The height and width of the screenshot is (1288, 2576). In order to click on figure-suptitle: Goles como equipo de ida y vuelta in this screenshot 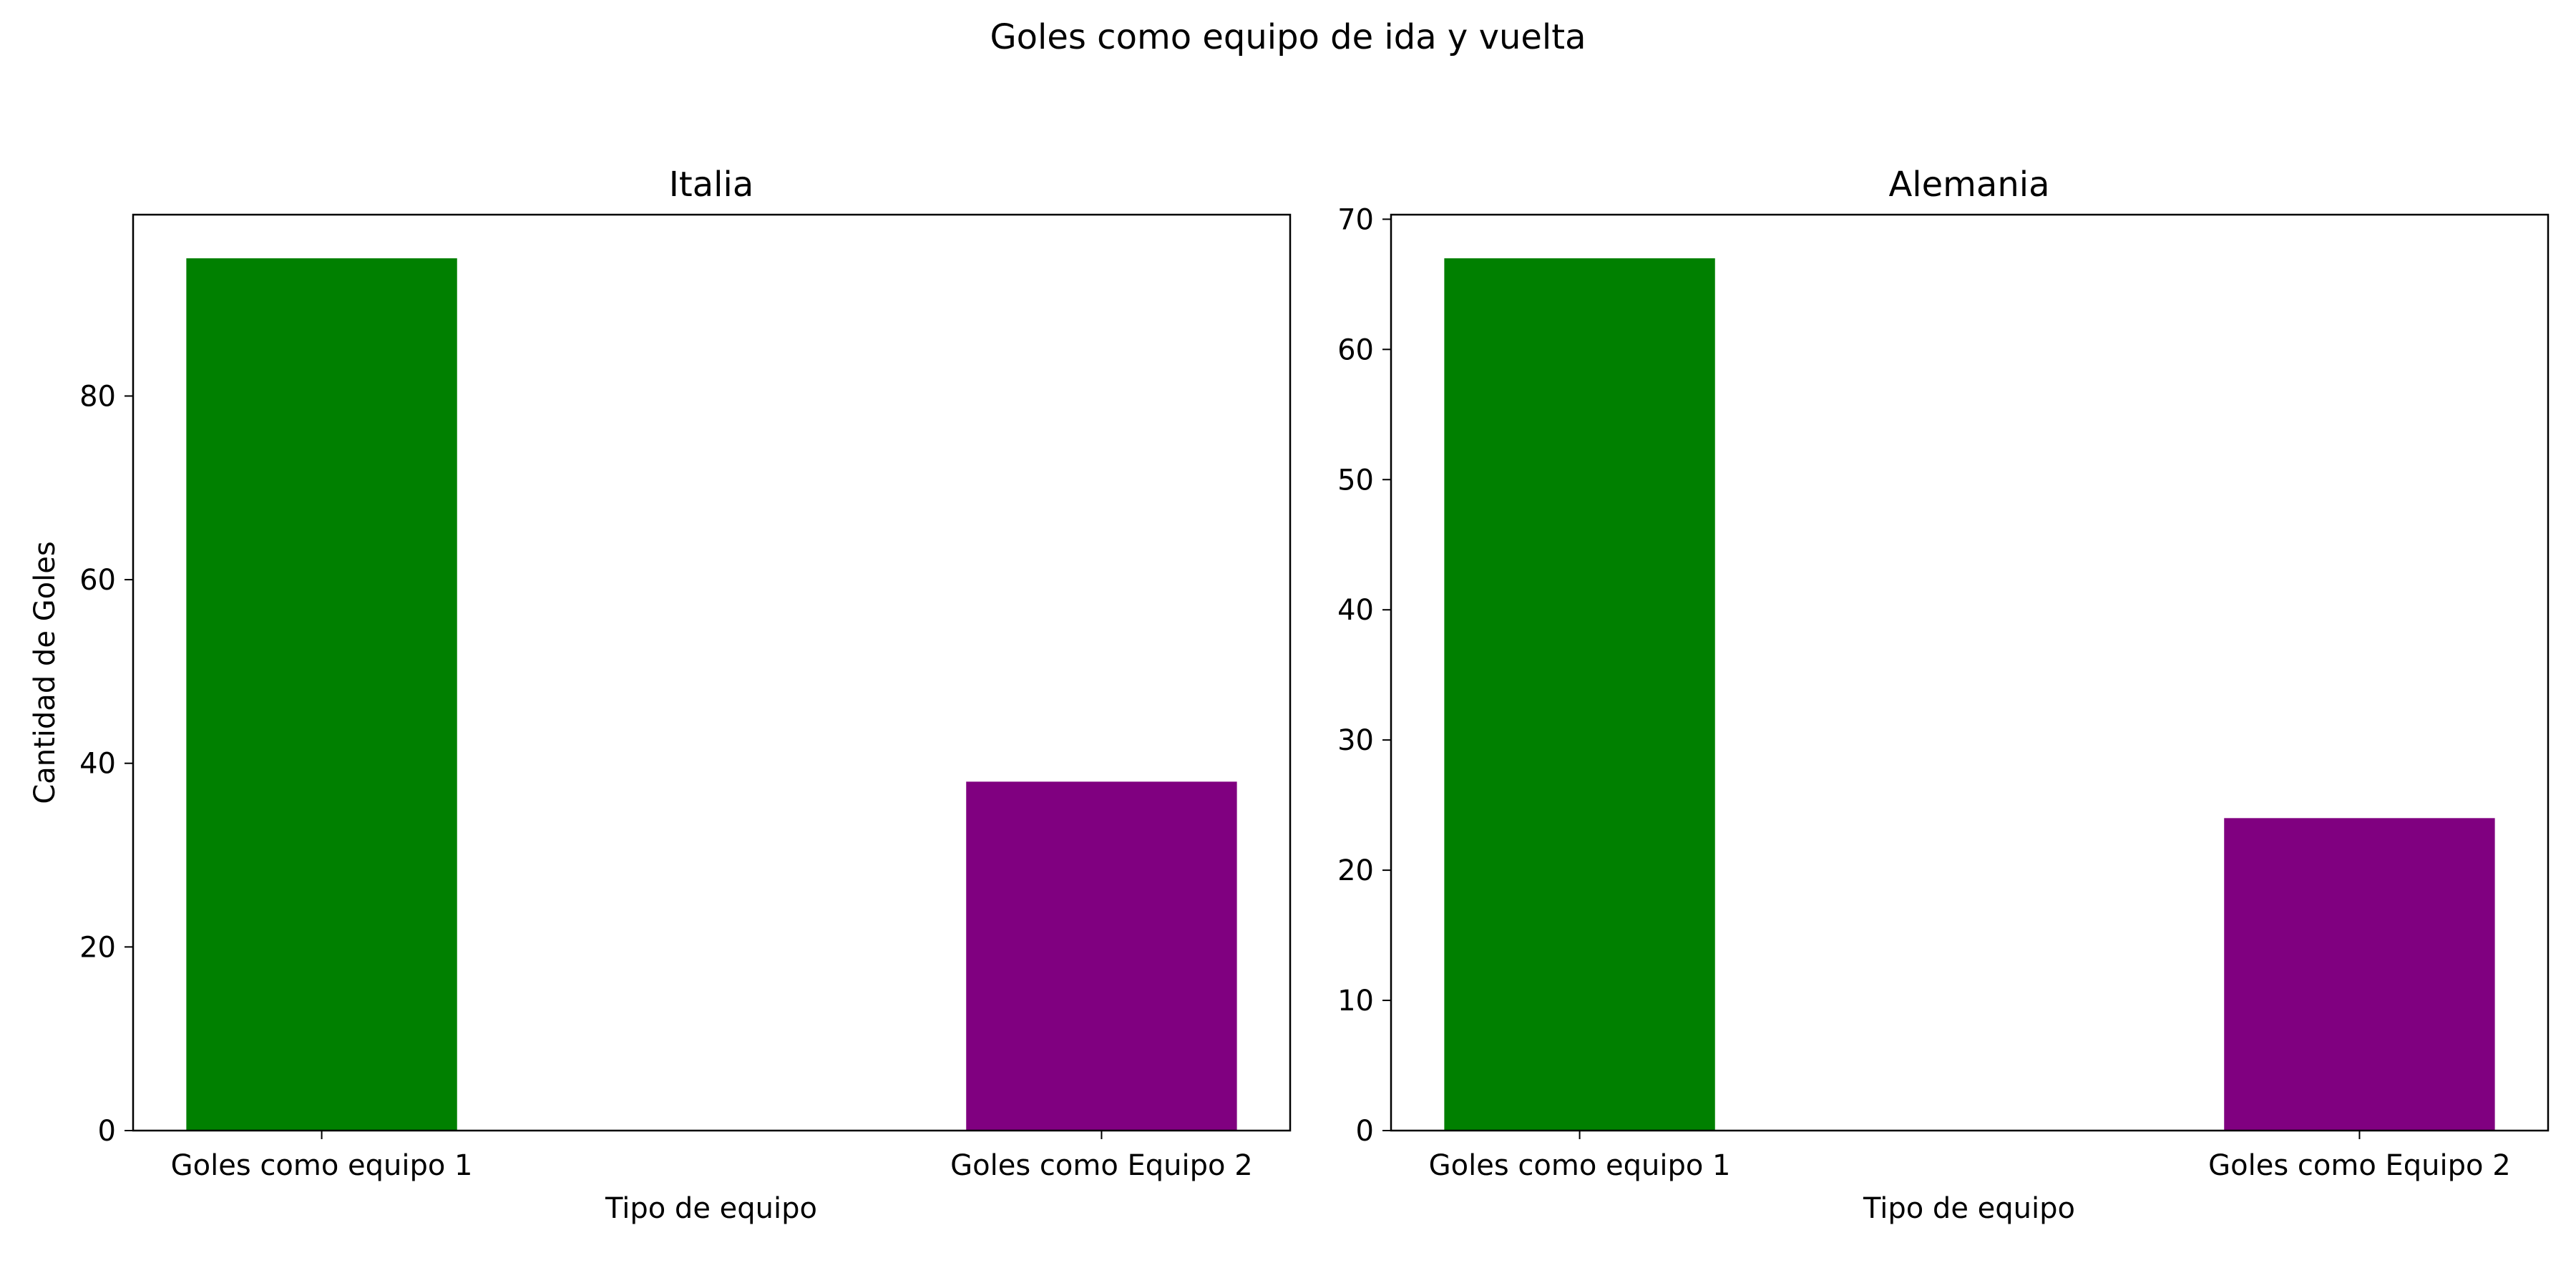, I will do `click(1288, 37)`.